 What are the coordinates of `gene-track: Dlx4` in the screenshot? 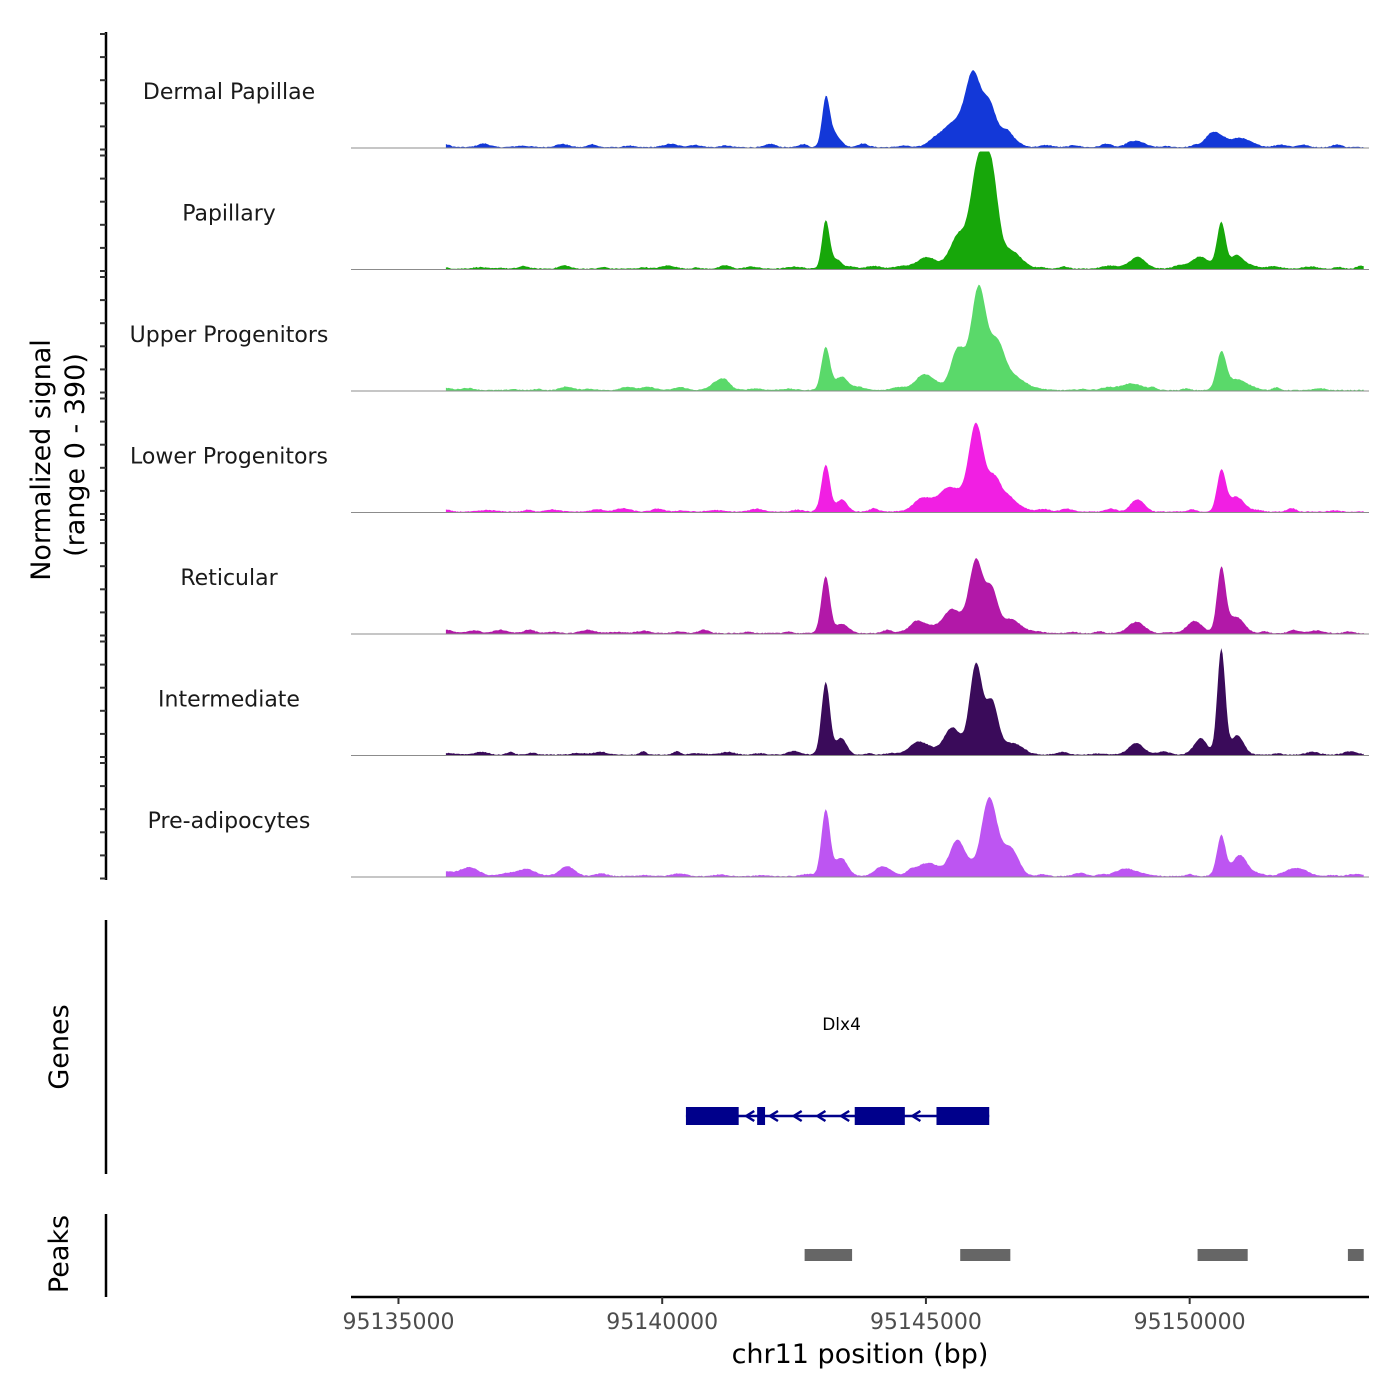 It's located at (837, 1070).